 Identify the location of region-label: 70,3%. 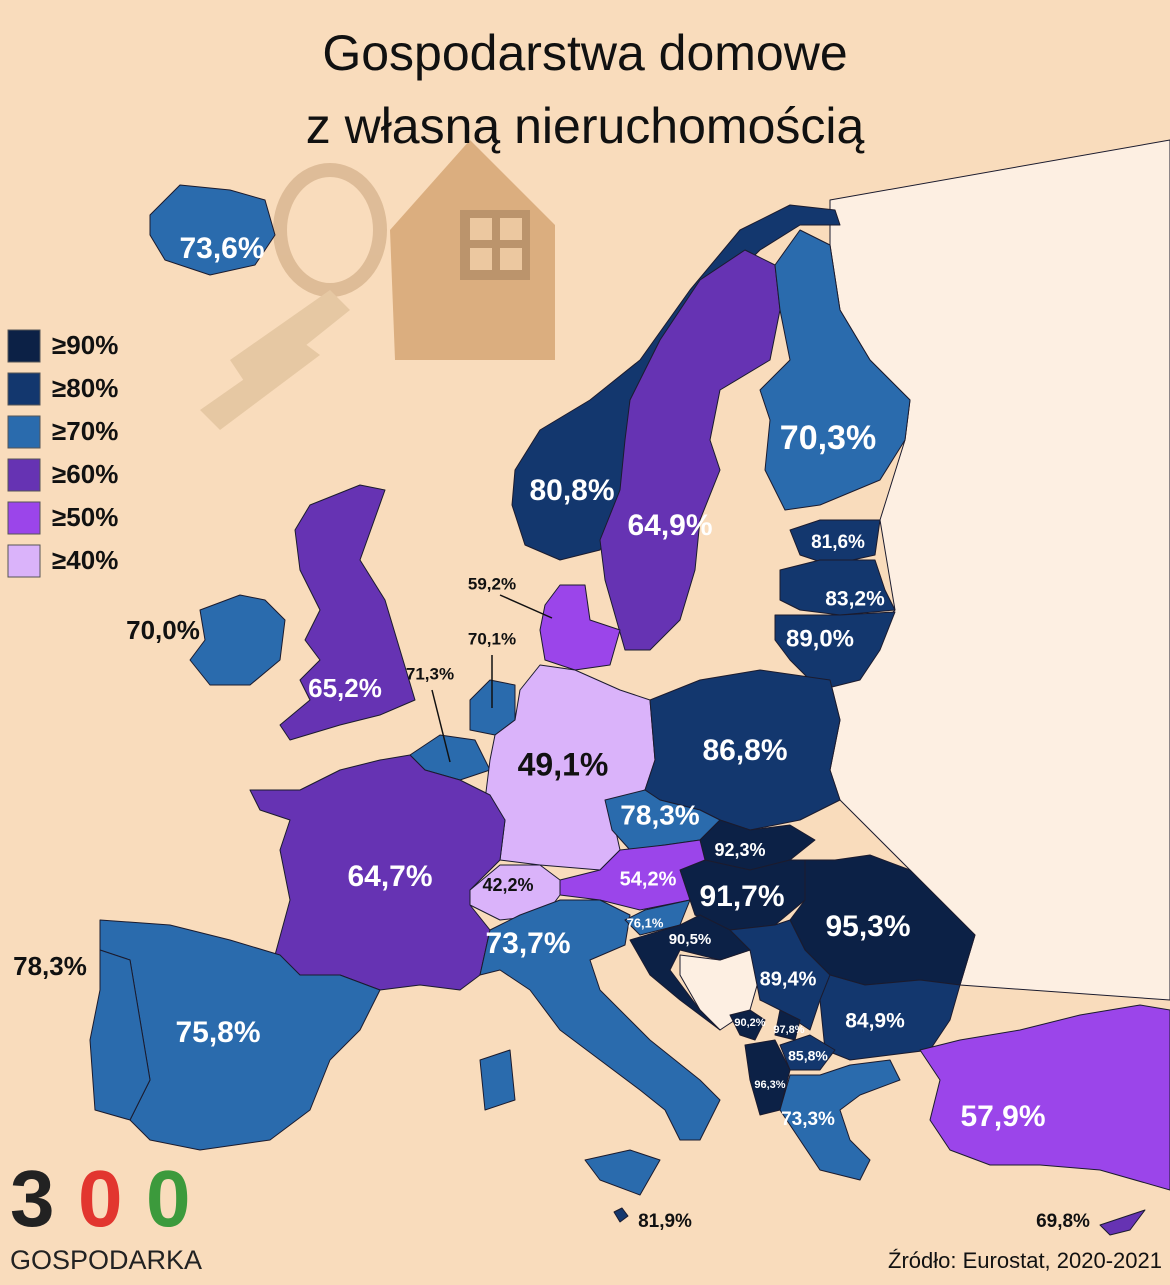
(828, 438).